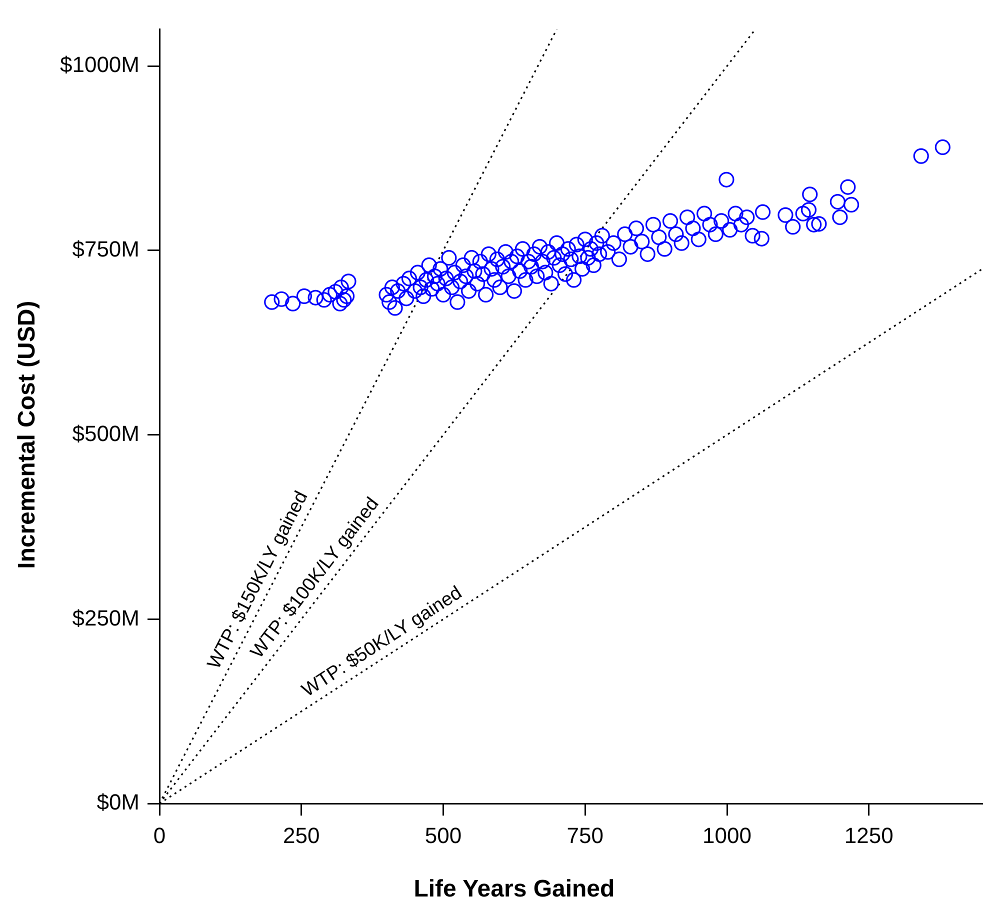  I want to click on x-tick-label: 500, so click(443, 835).